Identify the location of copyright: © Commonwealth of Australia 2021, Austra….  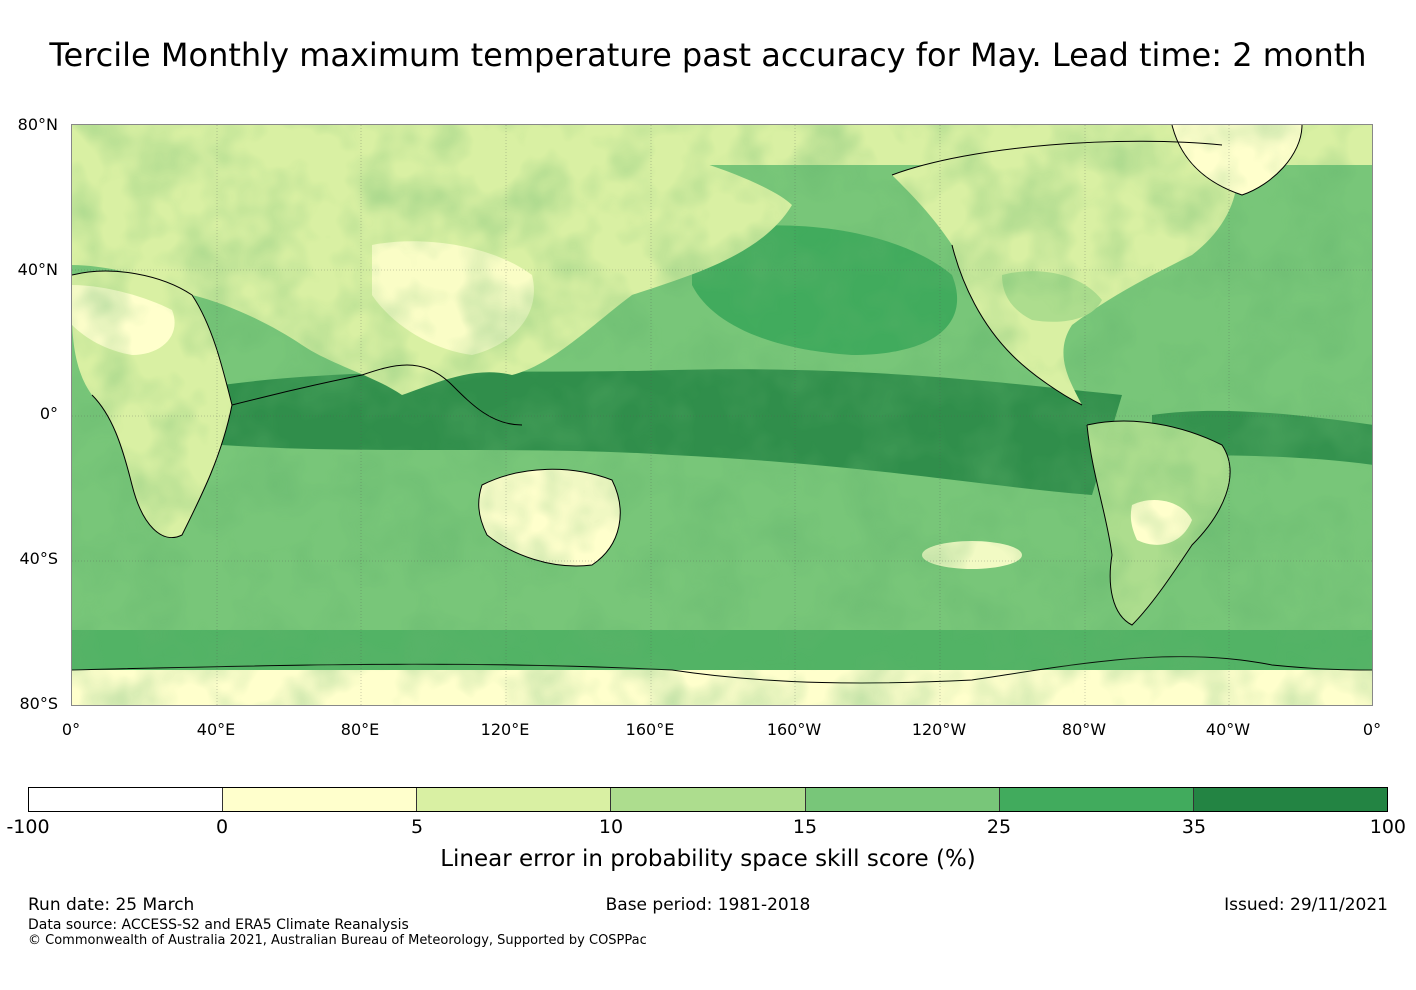
(337, 940).